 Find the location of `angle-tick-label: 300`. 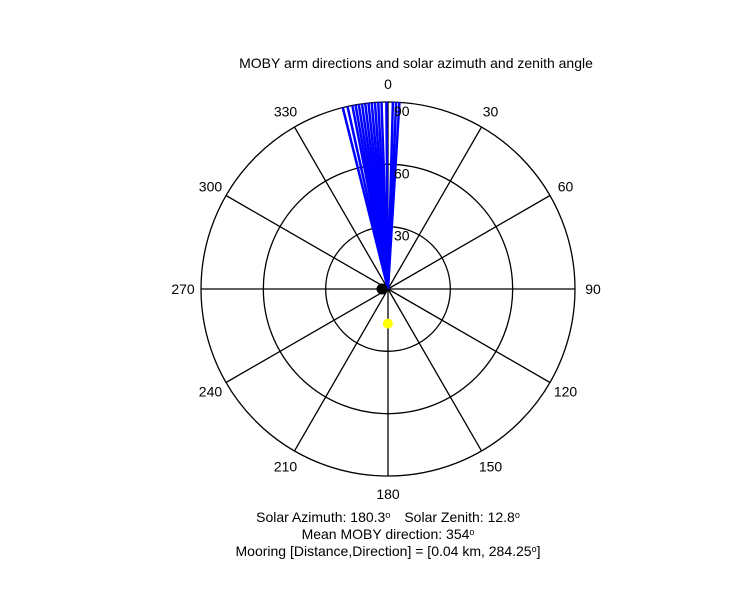

angle-tick-label: 300 is located at coordinates (211, 187).